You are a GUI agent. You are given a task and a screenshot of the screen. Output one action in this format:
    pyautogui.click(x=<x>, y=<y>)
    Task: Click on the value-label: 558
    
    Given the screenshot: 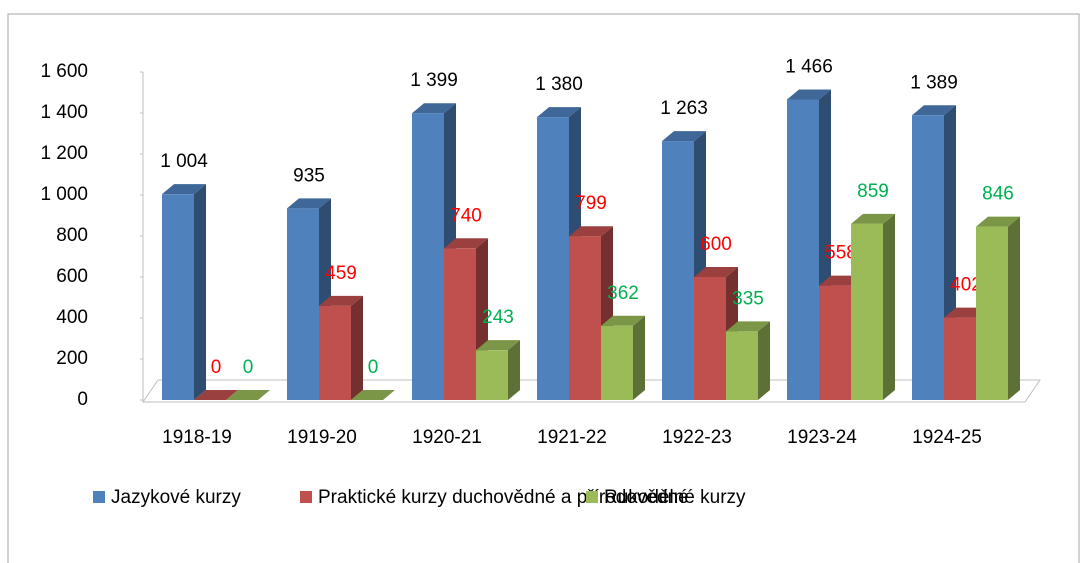 What is the action you would take?
    pyautogui.click(x=841, y=253)
    